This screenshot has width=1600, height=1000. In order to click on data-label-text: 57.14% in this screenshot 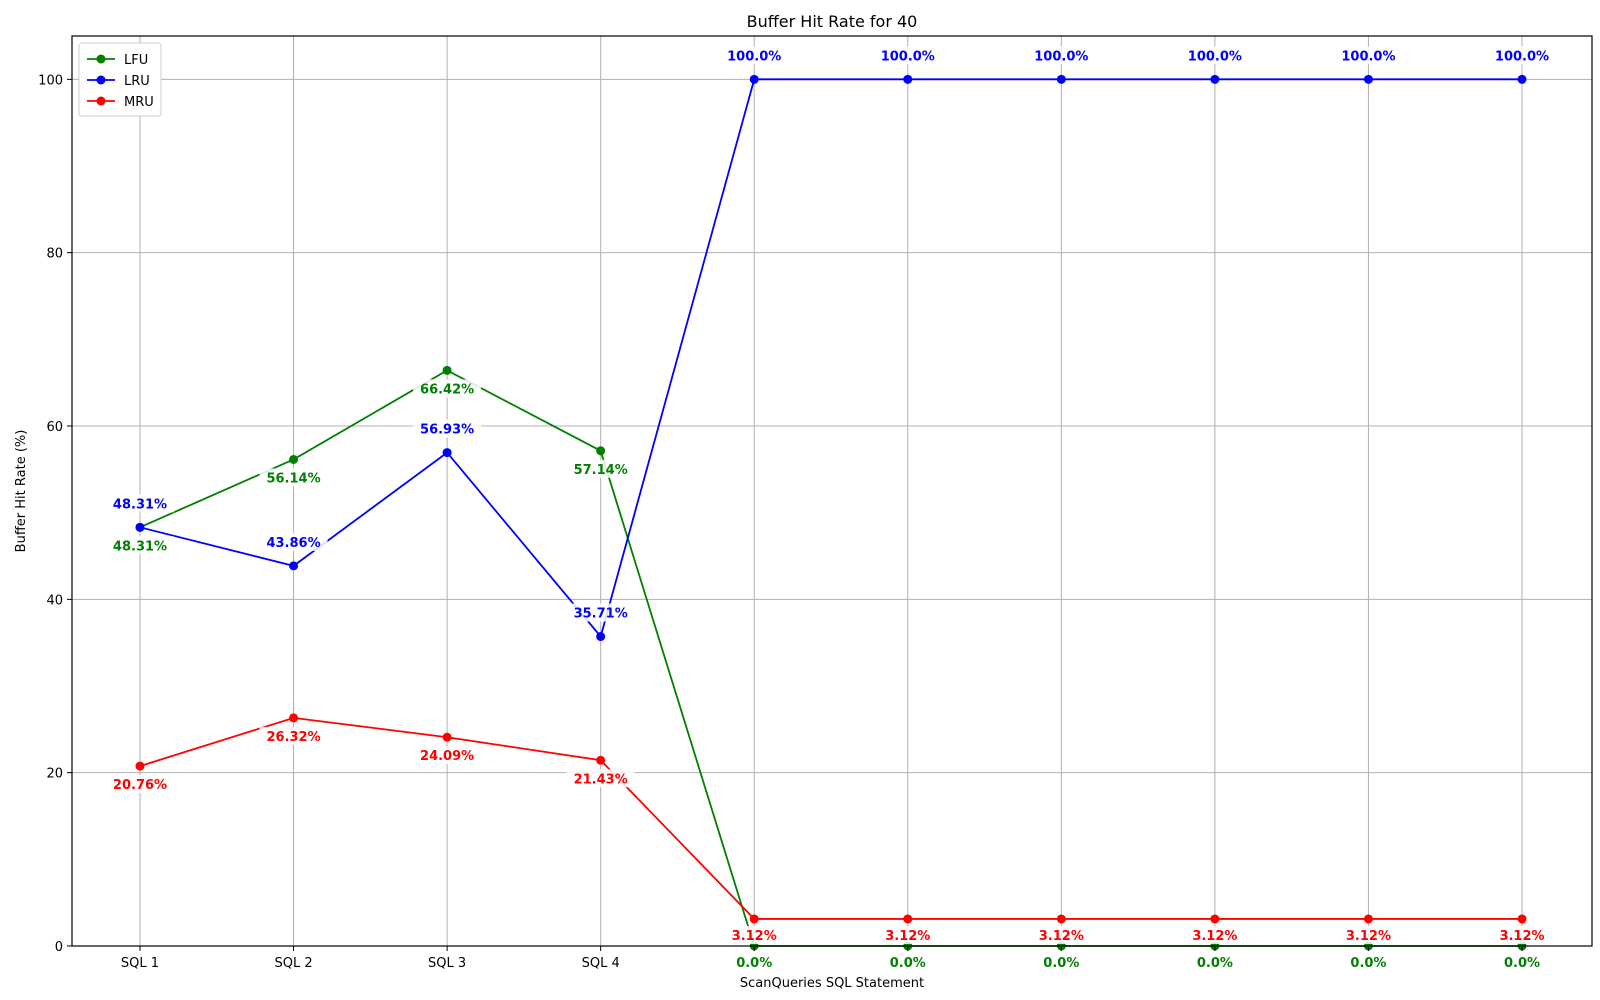, I will do `click(601, 470)`.